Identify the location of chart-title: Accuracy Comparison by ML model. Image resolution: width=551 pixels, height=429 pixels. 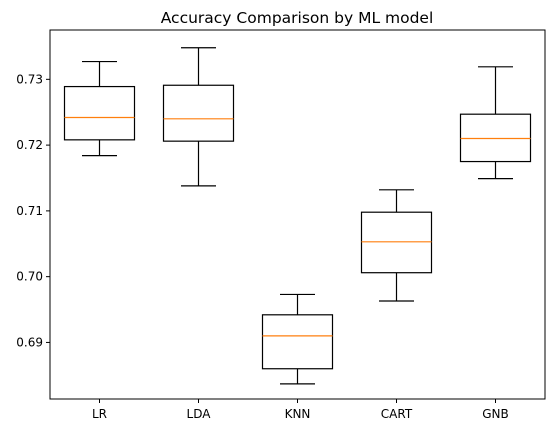
(297, 18).